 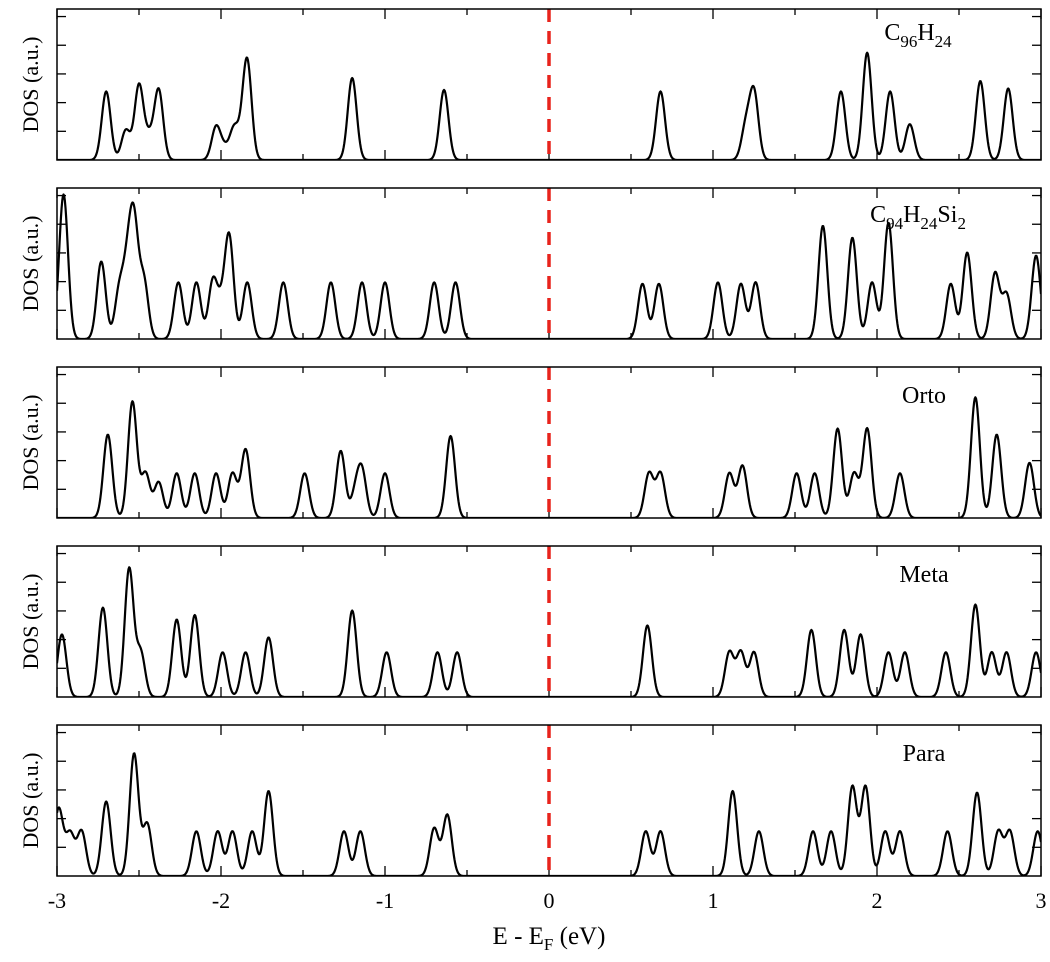 I want to click on x-axis-label: E - EF (eV), so click(x=549, y=938).